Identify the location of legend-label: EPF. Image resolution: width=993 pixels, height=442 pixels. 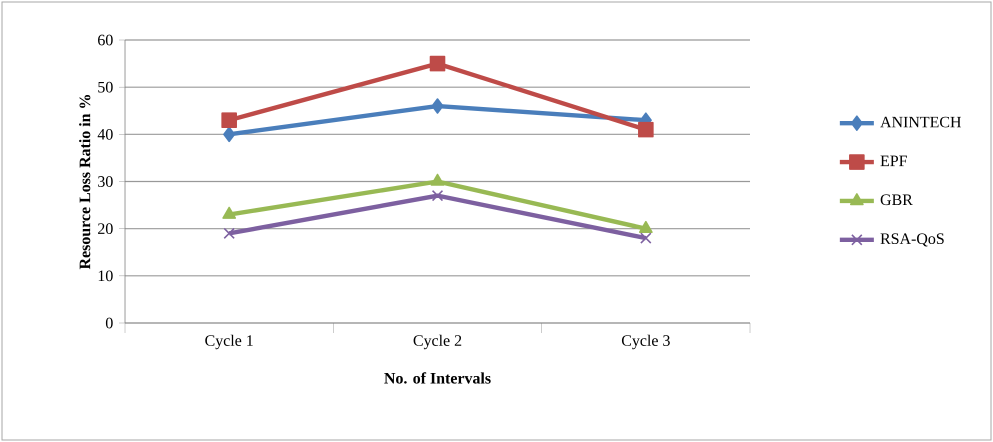
(893, 161).